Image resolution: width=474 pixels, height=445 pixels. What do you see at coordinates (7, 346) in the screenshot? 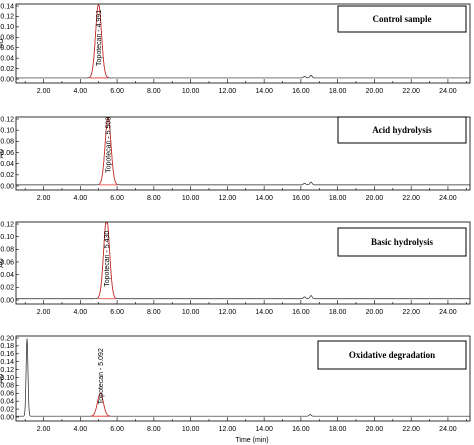
I see `y-tick-label: 0.18` at bounding box center [7, 346].